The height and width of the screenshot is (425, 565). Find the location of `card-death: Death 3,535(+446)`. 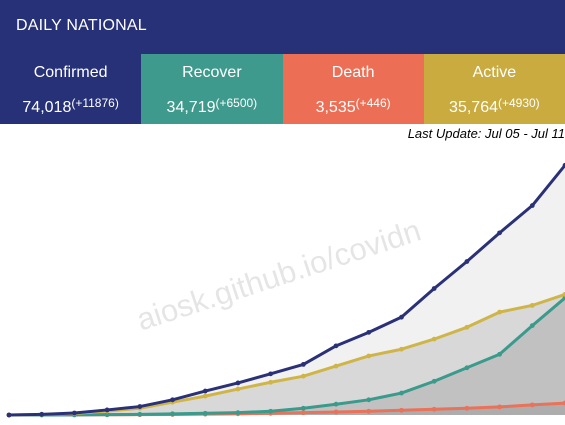

card-death: Death 3,535(+446) is located at coordinates (353, 89).